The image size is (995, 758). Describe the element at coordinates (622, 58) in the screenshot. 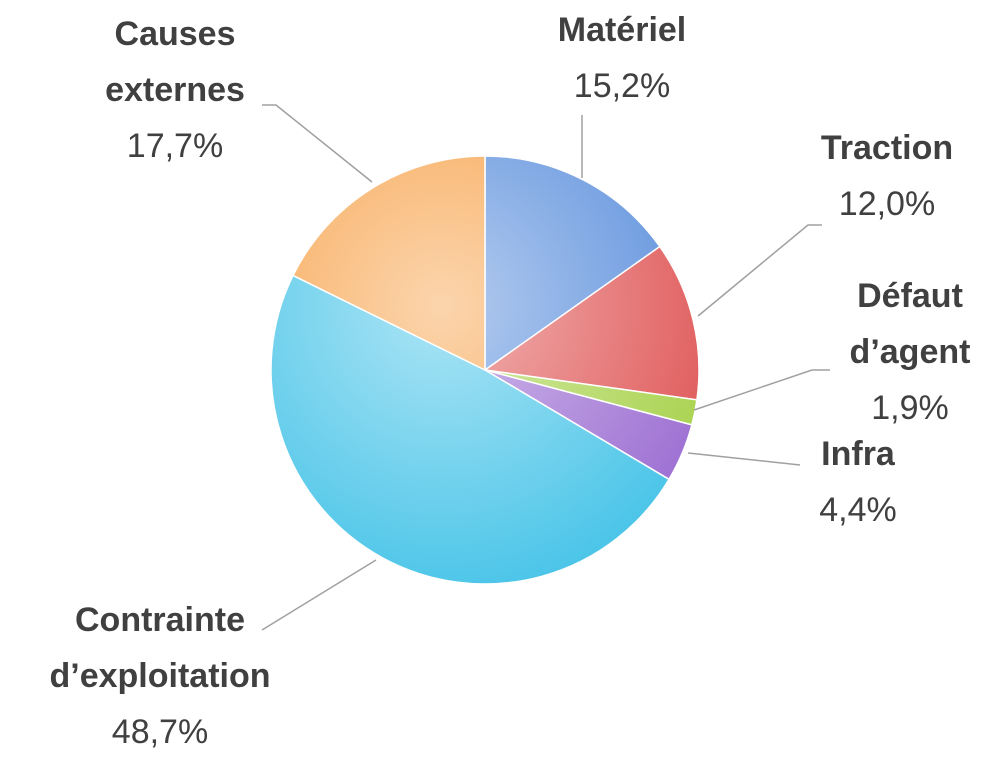

I see `slice-label: Matériel 15,2%` at that location.